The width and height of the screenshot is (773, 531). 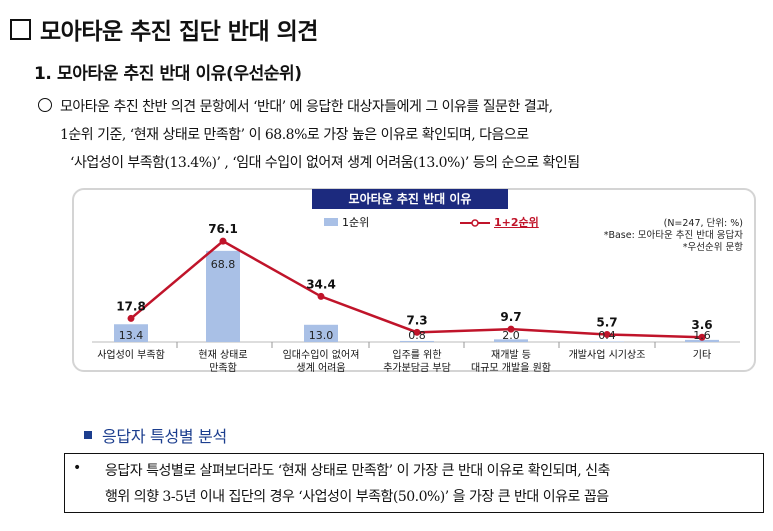 I want to click on legend-line-marker-icon, so click(x=475, y=223).